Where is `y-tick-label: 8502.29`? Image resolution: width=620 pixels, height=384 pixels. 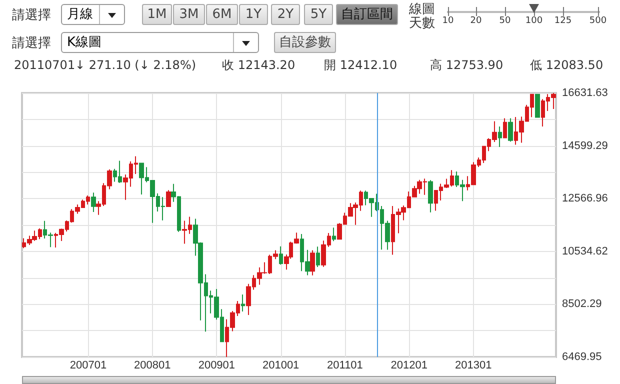 y-tick-label: 8502.29 is located at coordinates (582, 304).